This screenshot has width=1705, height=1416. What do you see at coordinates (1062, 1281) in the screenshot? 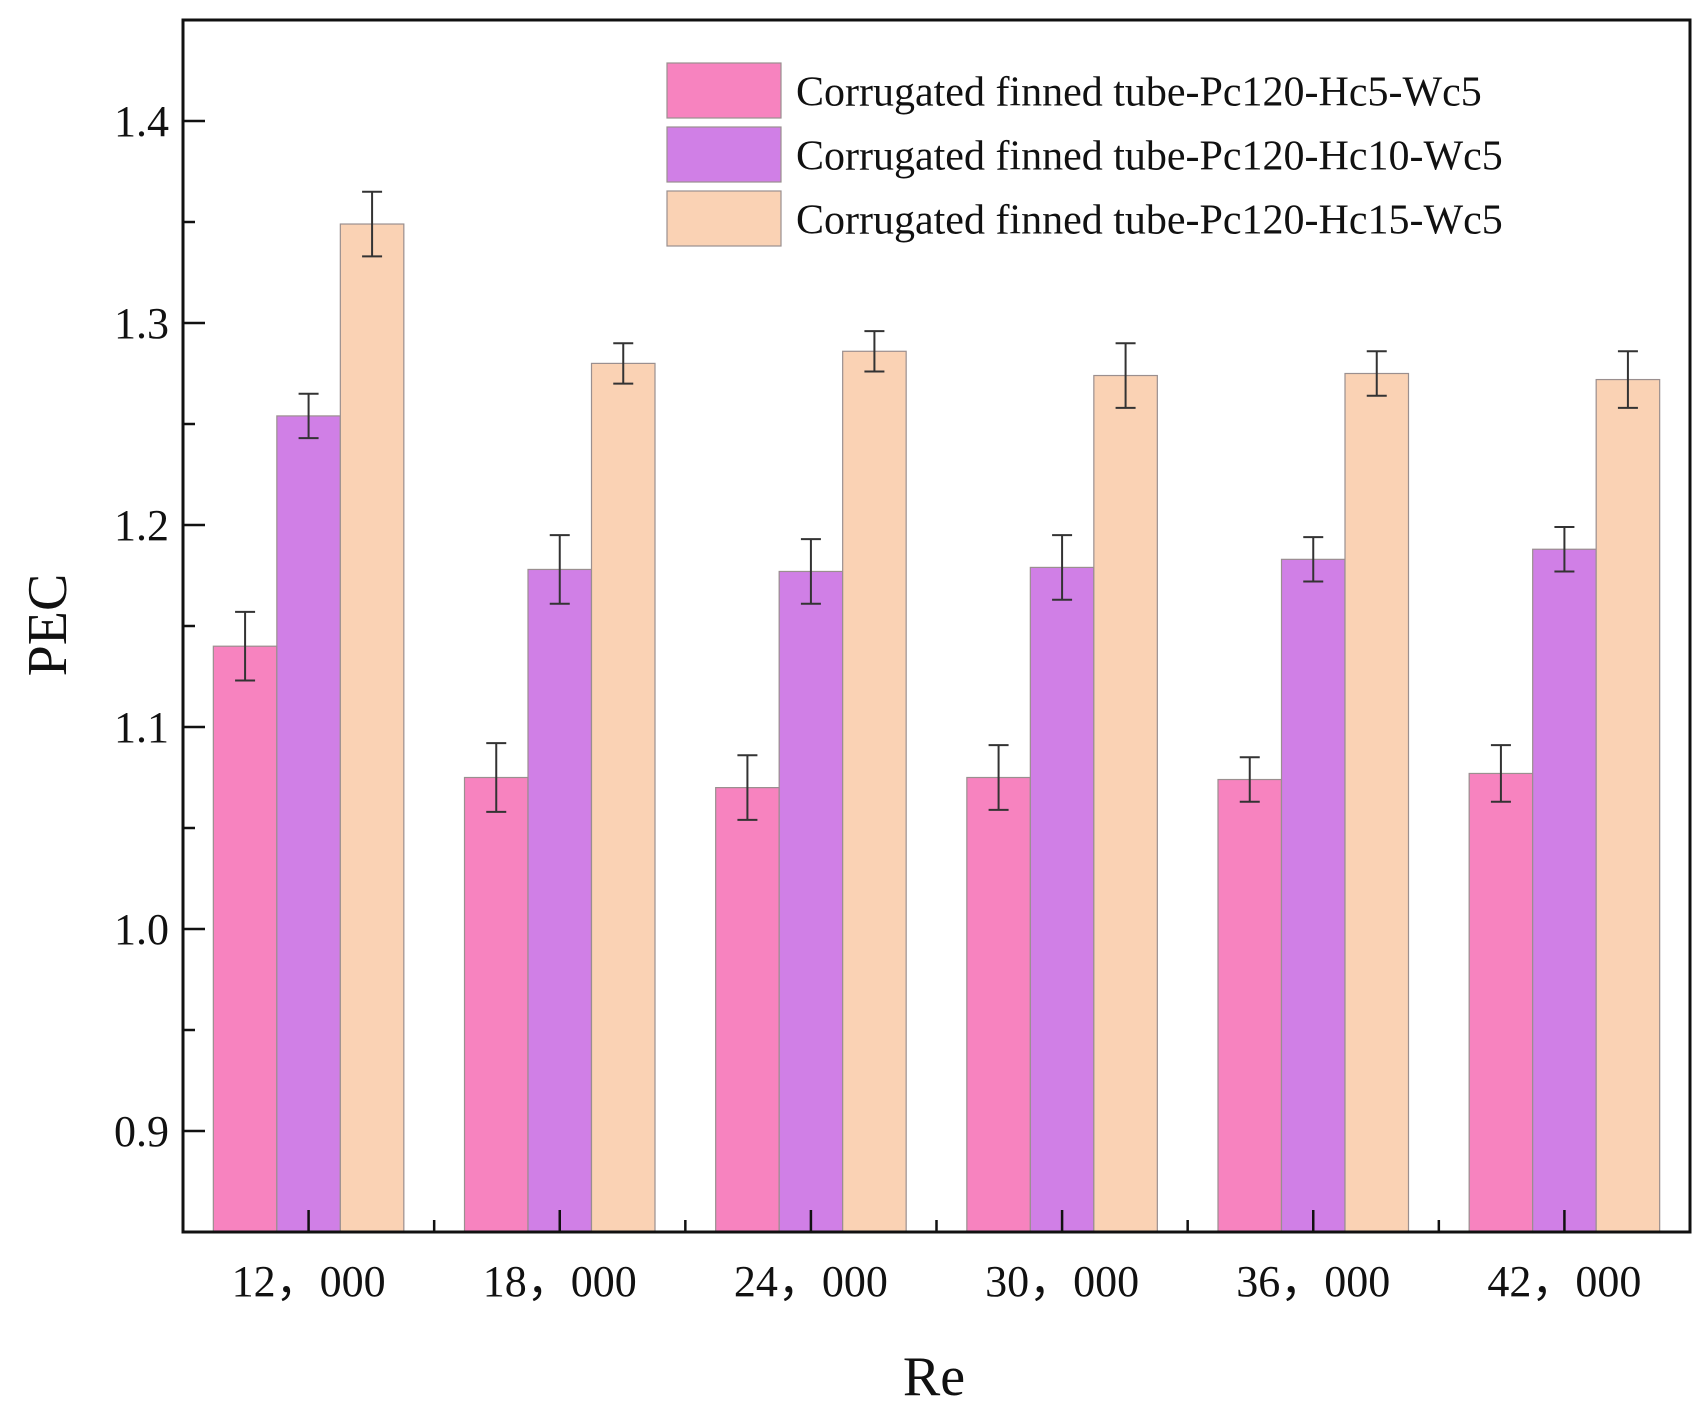
I see `x-tick-label: 30，000` at bounding box center [1062, 1281].